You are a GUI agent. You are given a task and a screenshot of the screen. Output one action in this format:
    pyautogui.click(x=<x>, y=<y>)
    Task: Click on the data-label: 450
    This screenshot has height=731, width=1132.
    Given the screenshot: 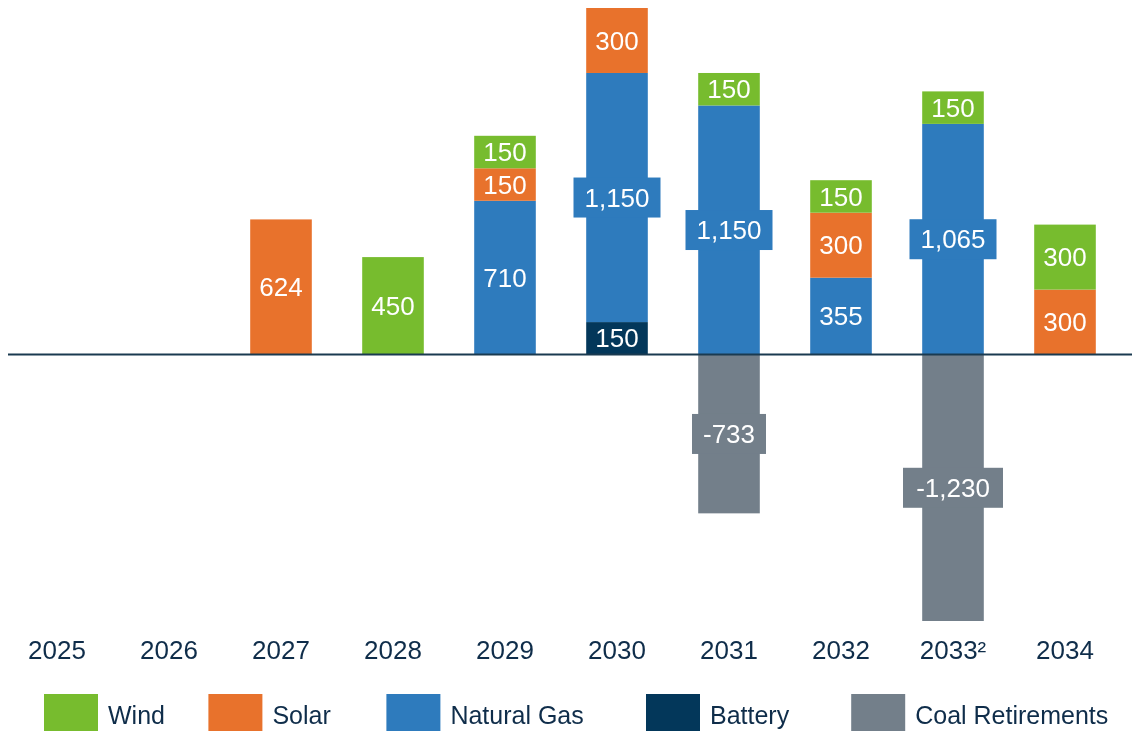 What is the action you would take?
    pyautogui.click(x=393, y=305)
    